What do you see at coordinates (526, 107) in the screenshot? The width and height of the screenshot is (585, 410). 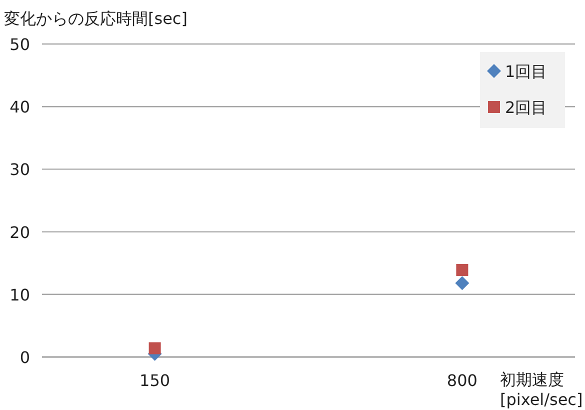 I see `legend-label: 2回目` at bounding box center [526, 107].